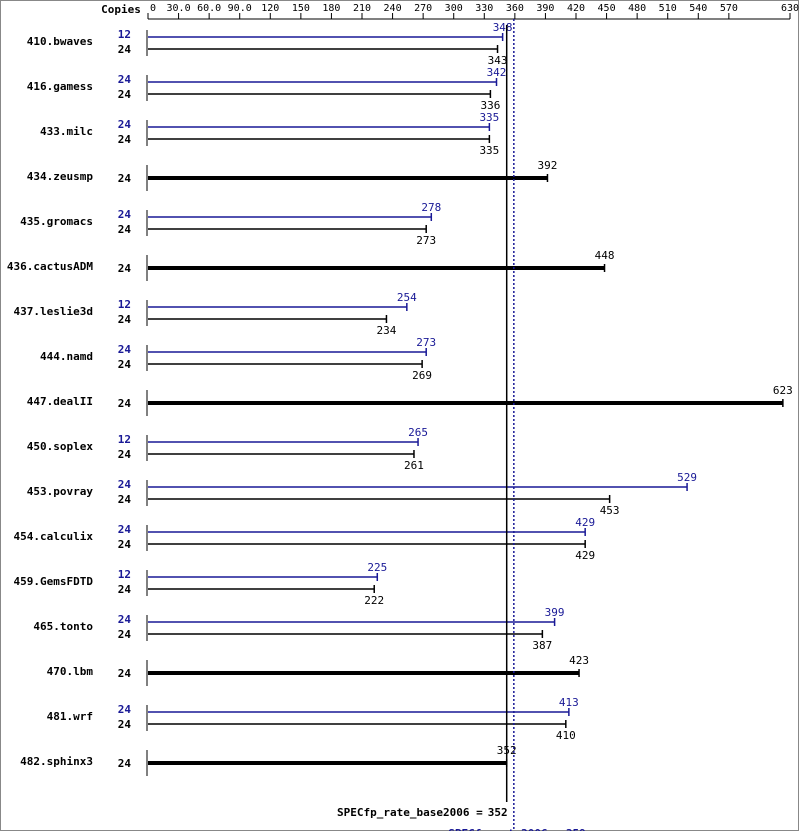  Describe the element at coordinates (209, 8) in the screenshot. I see `x-tick-label: 60.0` at that location.